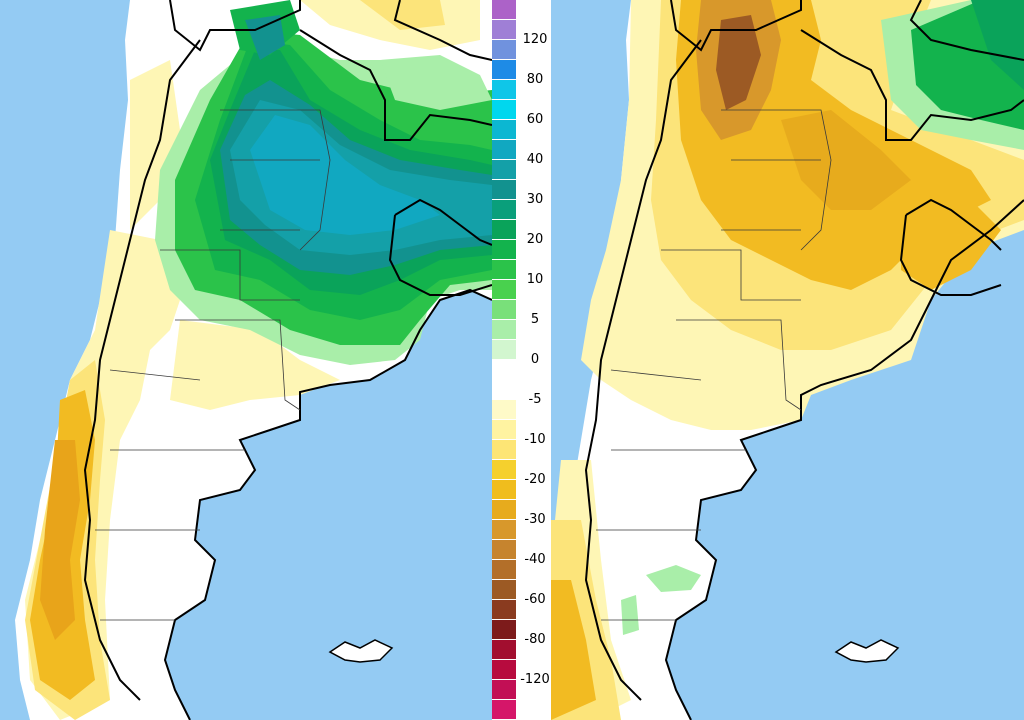  Describe the element at coordinates (402, 15) in the screenshot. I see `negative-zone` at that location.